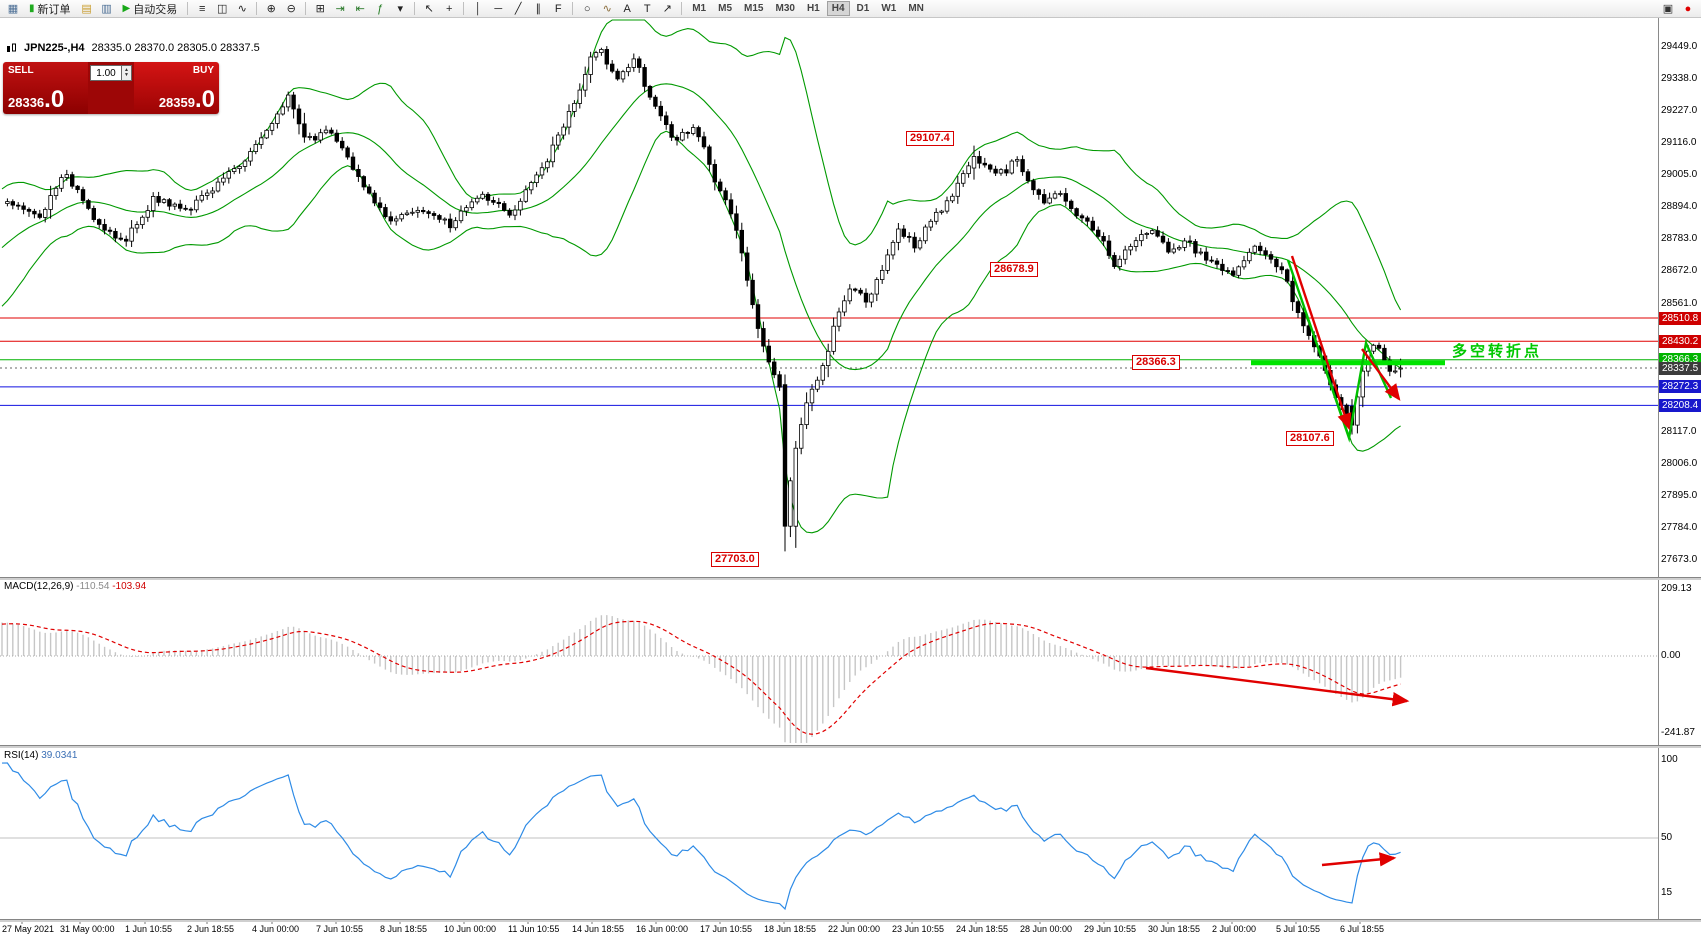  Describe the element at coordinates (242, 8) in the screenshot. I see `line-chart-icon: ∿` at that location.